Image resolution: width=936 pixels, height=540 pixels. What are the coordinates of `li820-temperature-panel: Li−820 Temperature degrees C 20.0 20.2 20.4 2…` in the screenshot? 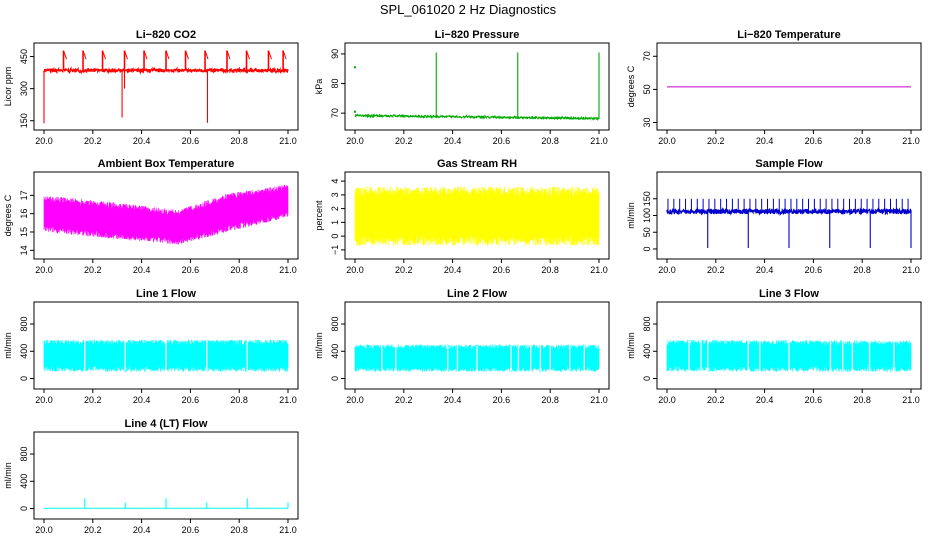 It's located at (774, 87).